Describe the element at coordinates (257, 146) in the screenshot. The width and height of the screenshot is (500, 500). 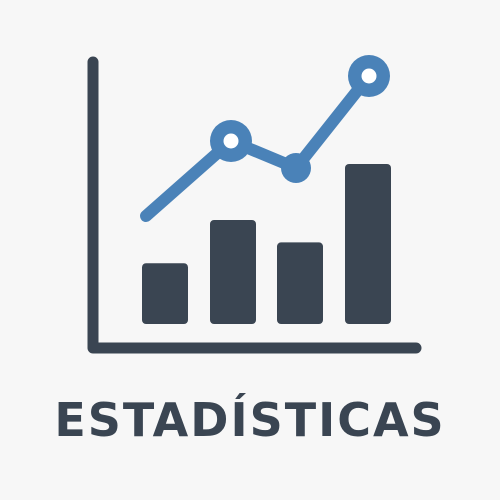
I see `trend-line` at that location.